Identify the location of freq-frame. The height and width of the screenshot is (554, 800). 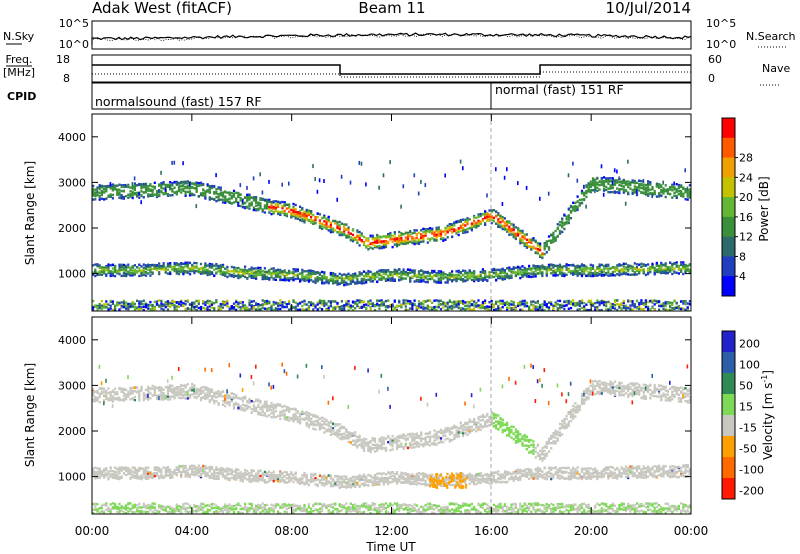
(391, 68).